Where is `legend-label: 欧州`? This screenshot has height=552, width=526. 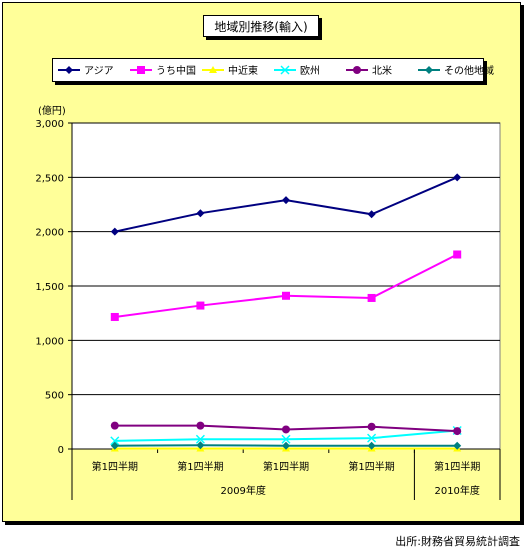
legend-label: 欧州 is located at coordinates (310, 71).